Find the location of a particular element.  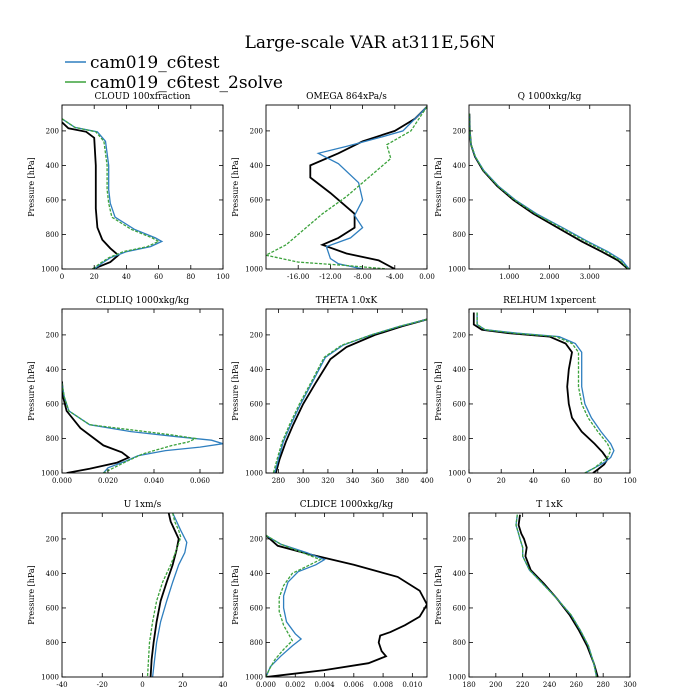

x-tick-label: 340 is located at coordinates (352, 481).